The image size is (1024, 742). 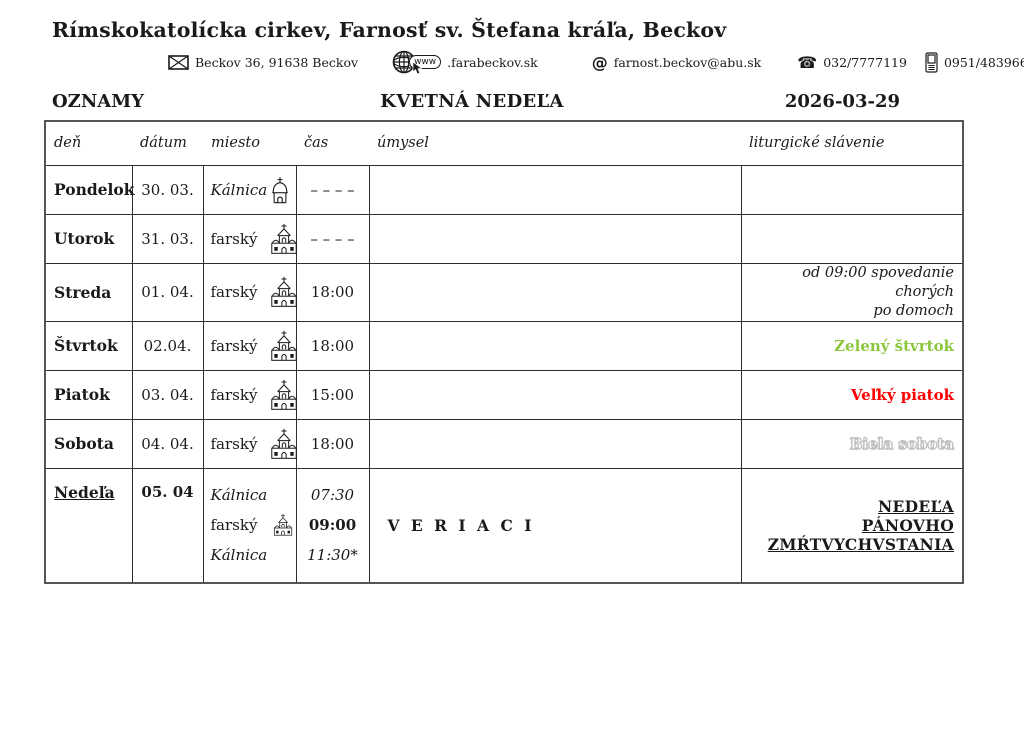 I want to click on date-cell: 05. 04, so click(x=167, y=525).